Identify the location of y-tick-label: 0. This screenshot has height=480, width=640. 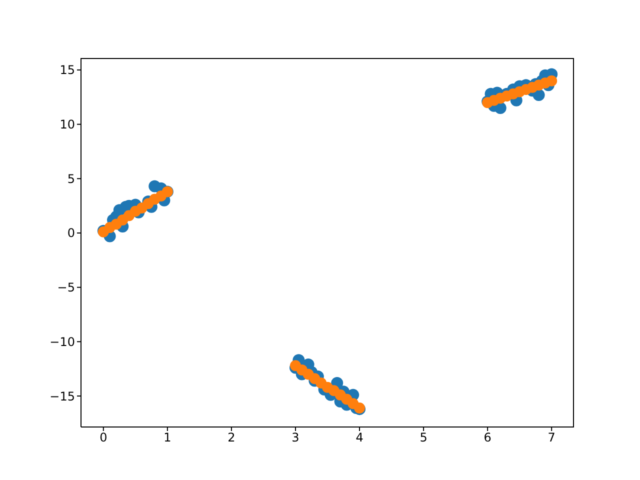
(71, 233).